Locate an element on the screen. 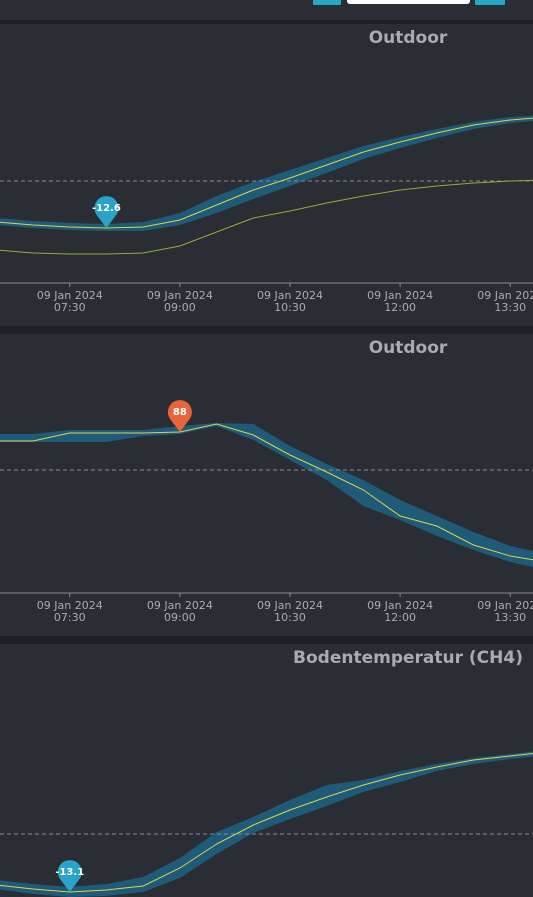  date-input is located at coordinates (408, 2).